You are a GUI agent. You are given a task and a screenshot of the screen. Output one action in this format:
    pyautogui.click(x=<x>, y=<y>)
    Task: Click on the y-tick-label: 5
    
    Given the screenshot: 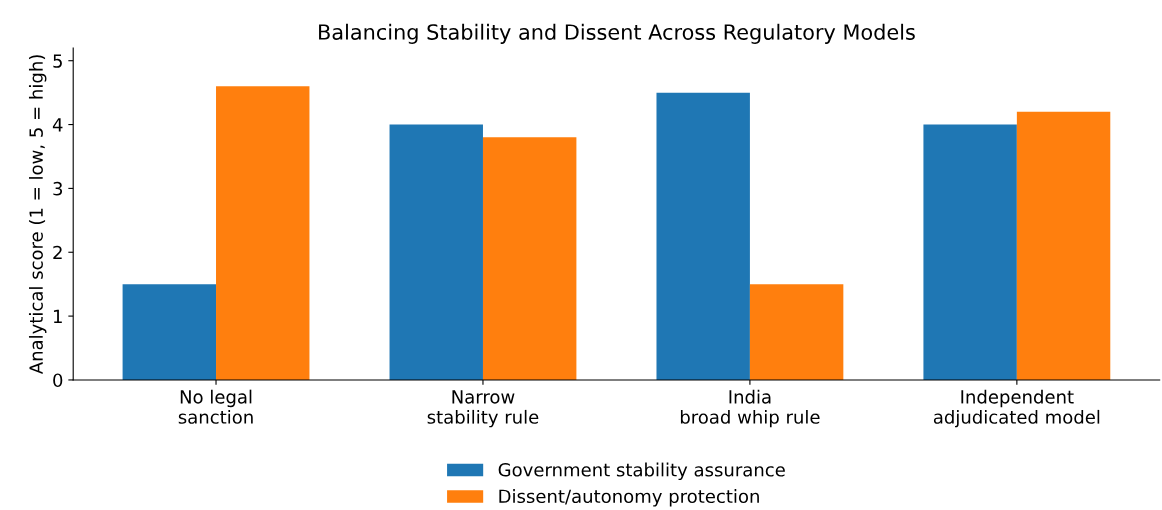 What is the action you would take?
    pyautogui.click(x=57, y=61)
    